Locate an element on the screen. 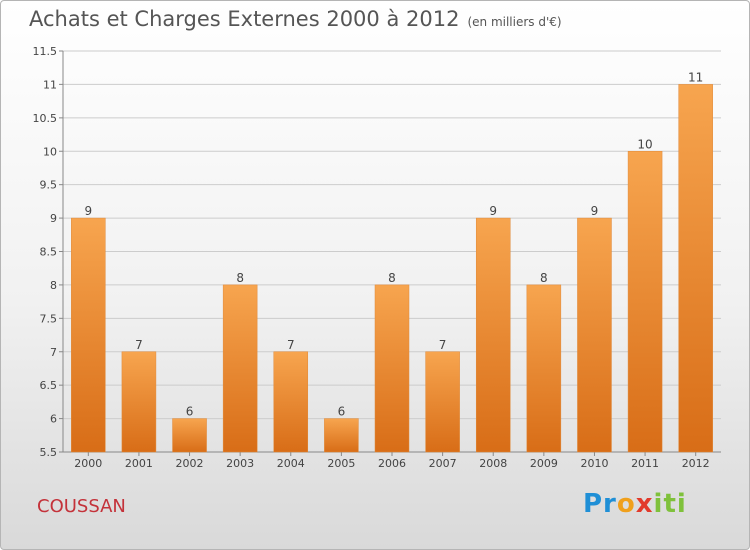 This screenshot has width=750, height=550. chart-subtitle: (en milliers d'€) is located at coordinates (514, 22).